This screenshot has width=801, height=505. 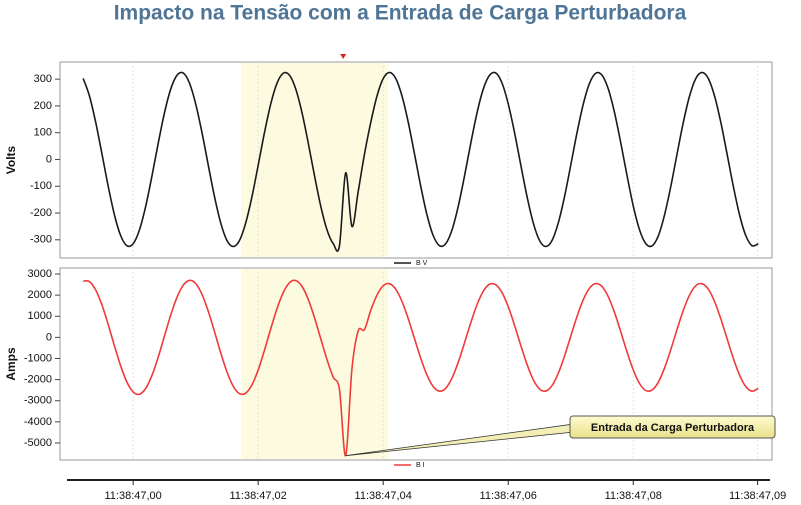 I want to click on y-tick-label: -3000, so click(x=38, y=401).